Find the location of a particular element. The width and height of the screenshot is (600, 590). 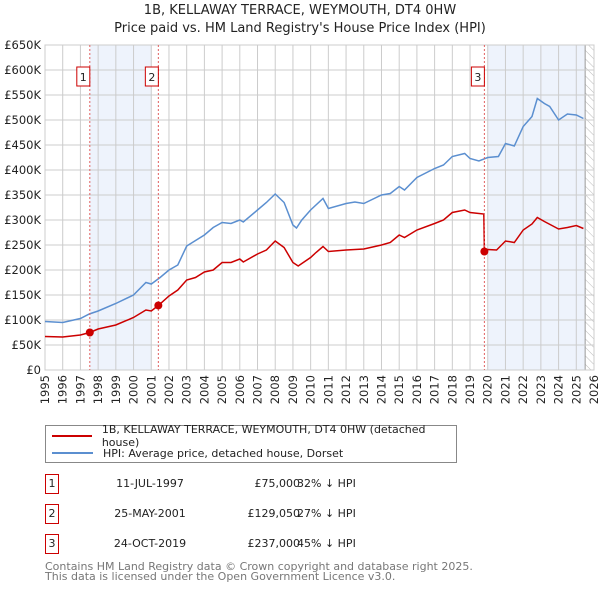

x-tick-label: 1997 is located at coordinates (80, 389).